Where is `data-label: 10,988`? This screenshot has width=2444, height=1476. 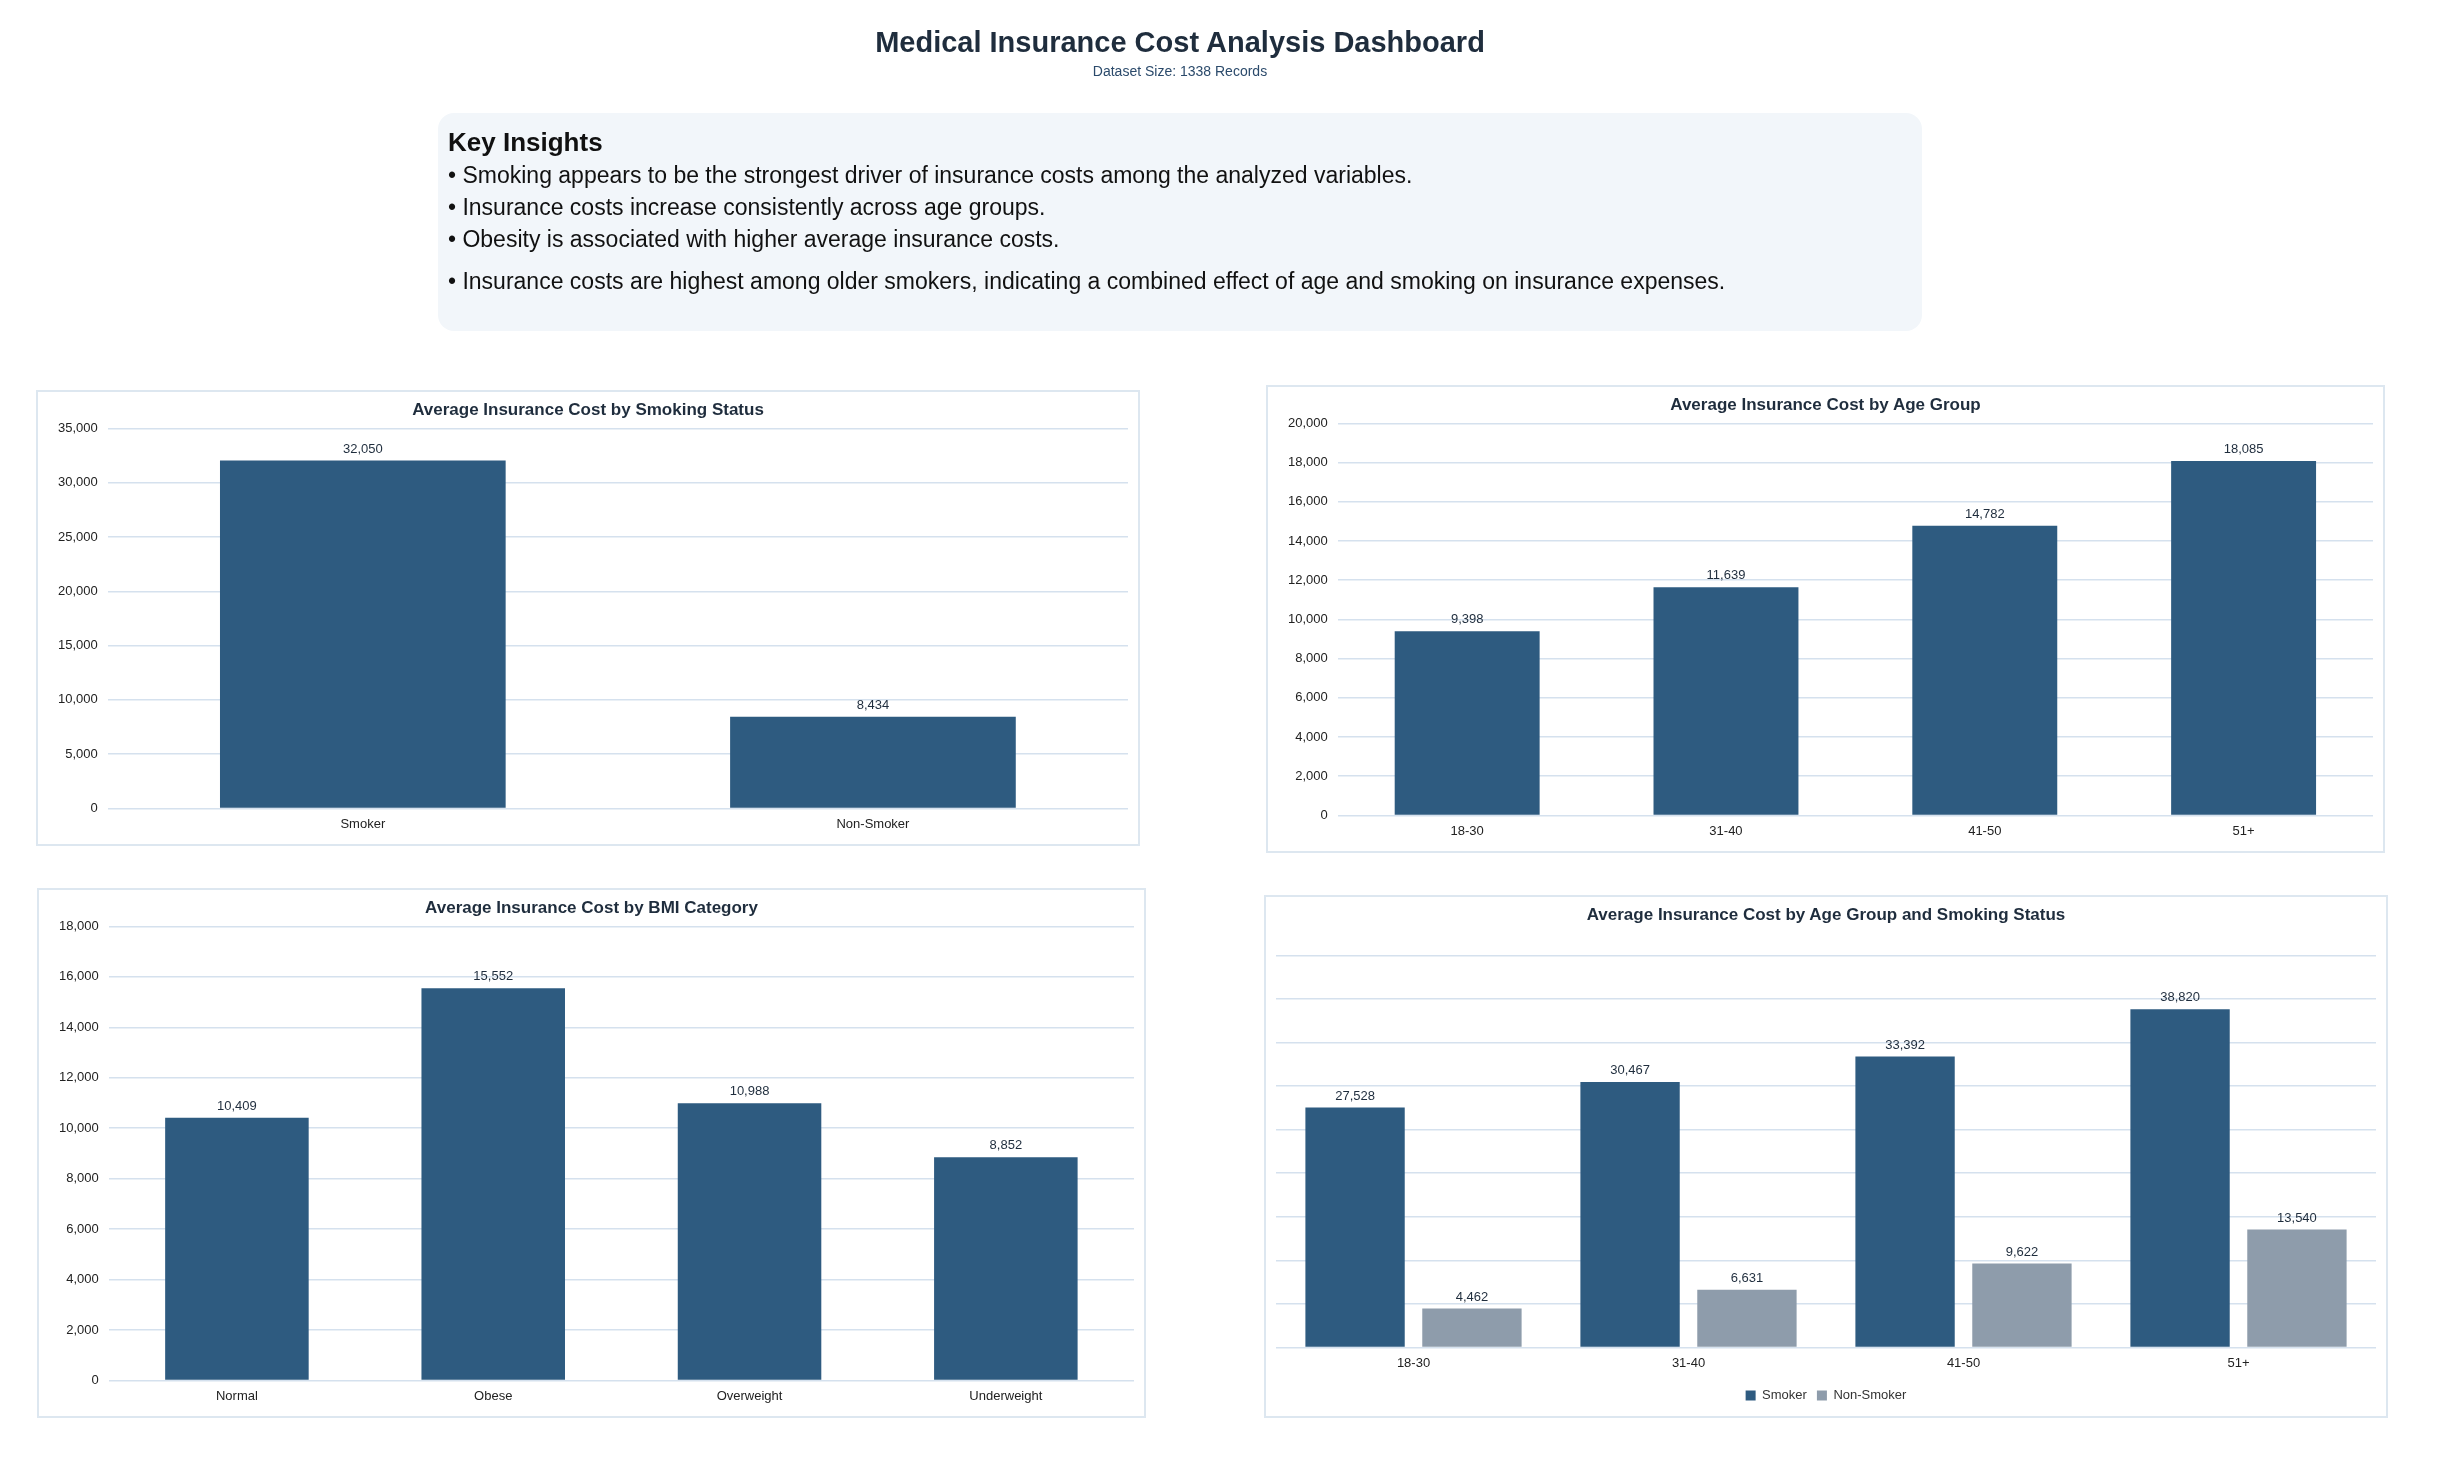
data-label: 10,988 is located at coordinates (749, 1091).